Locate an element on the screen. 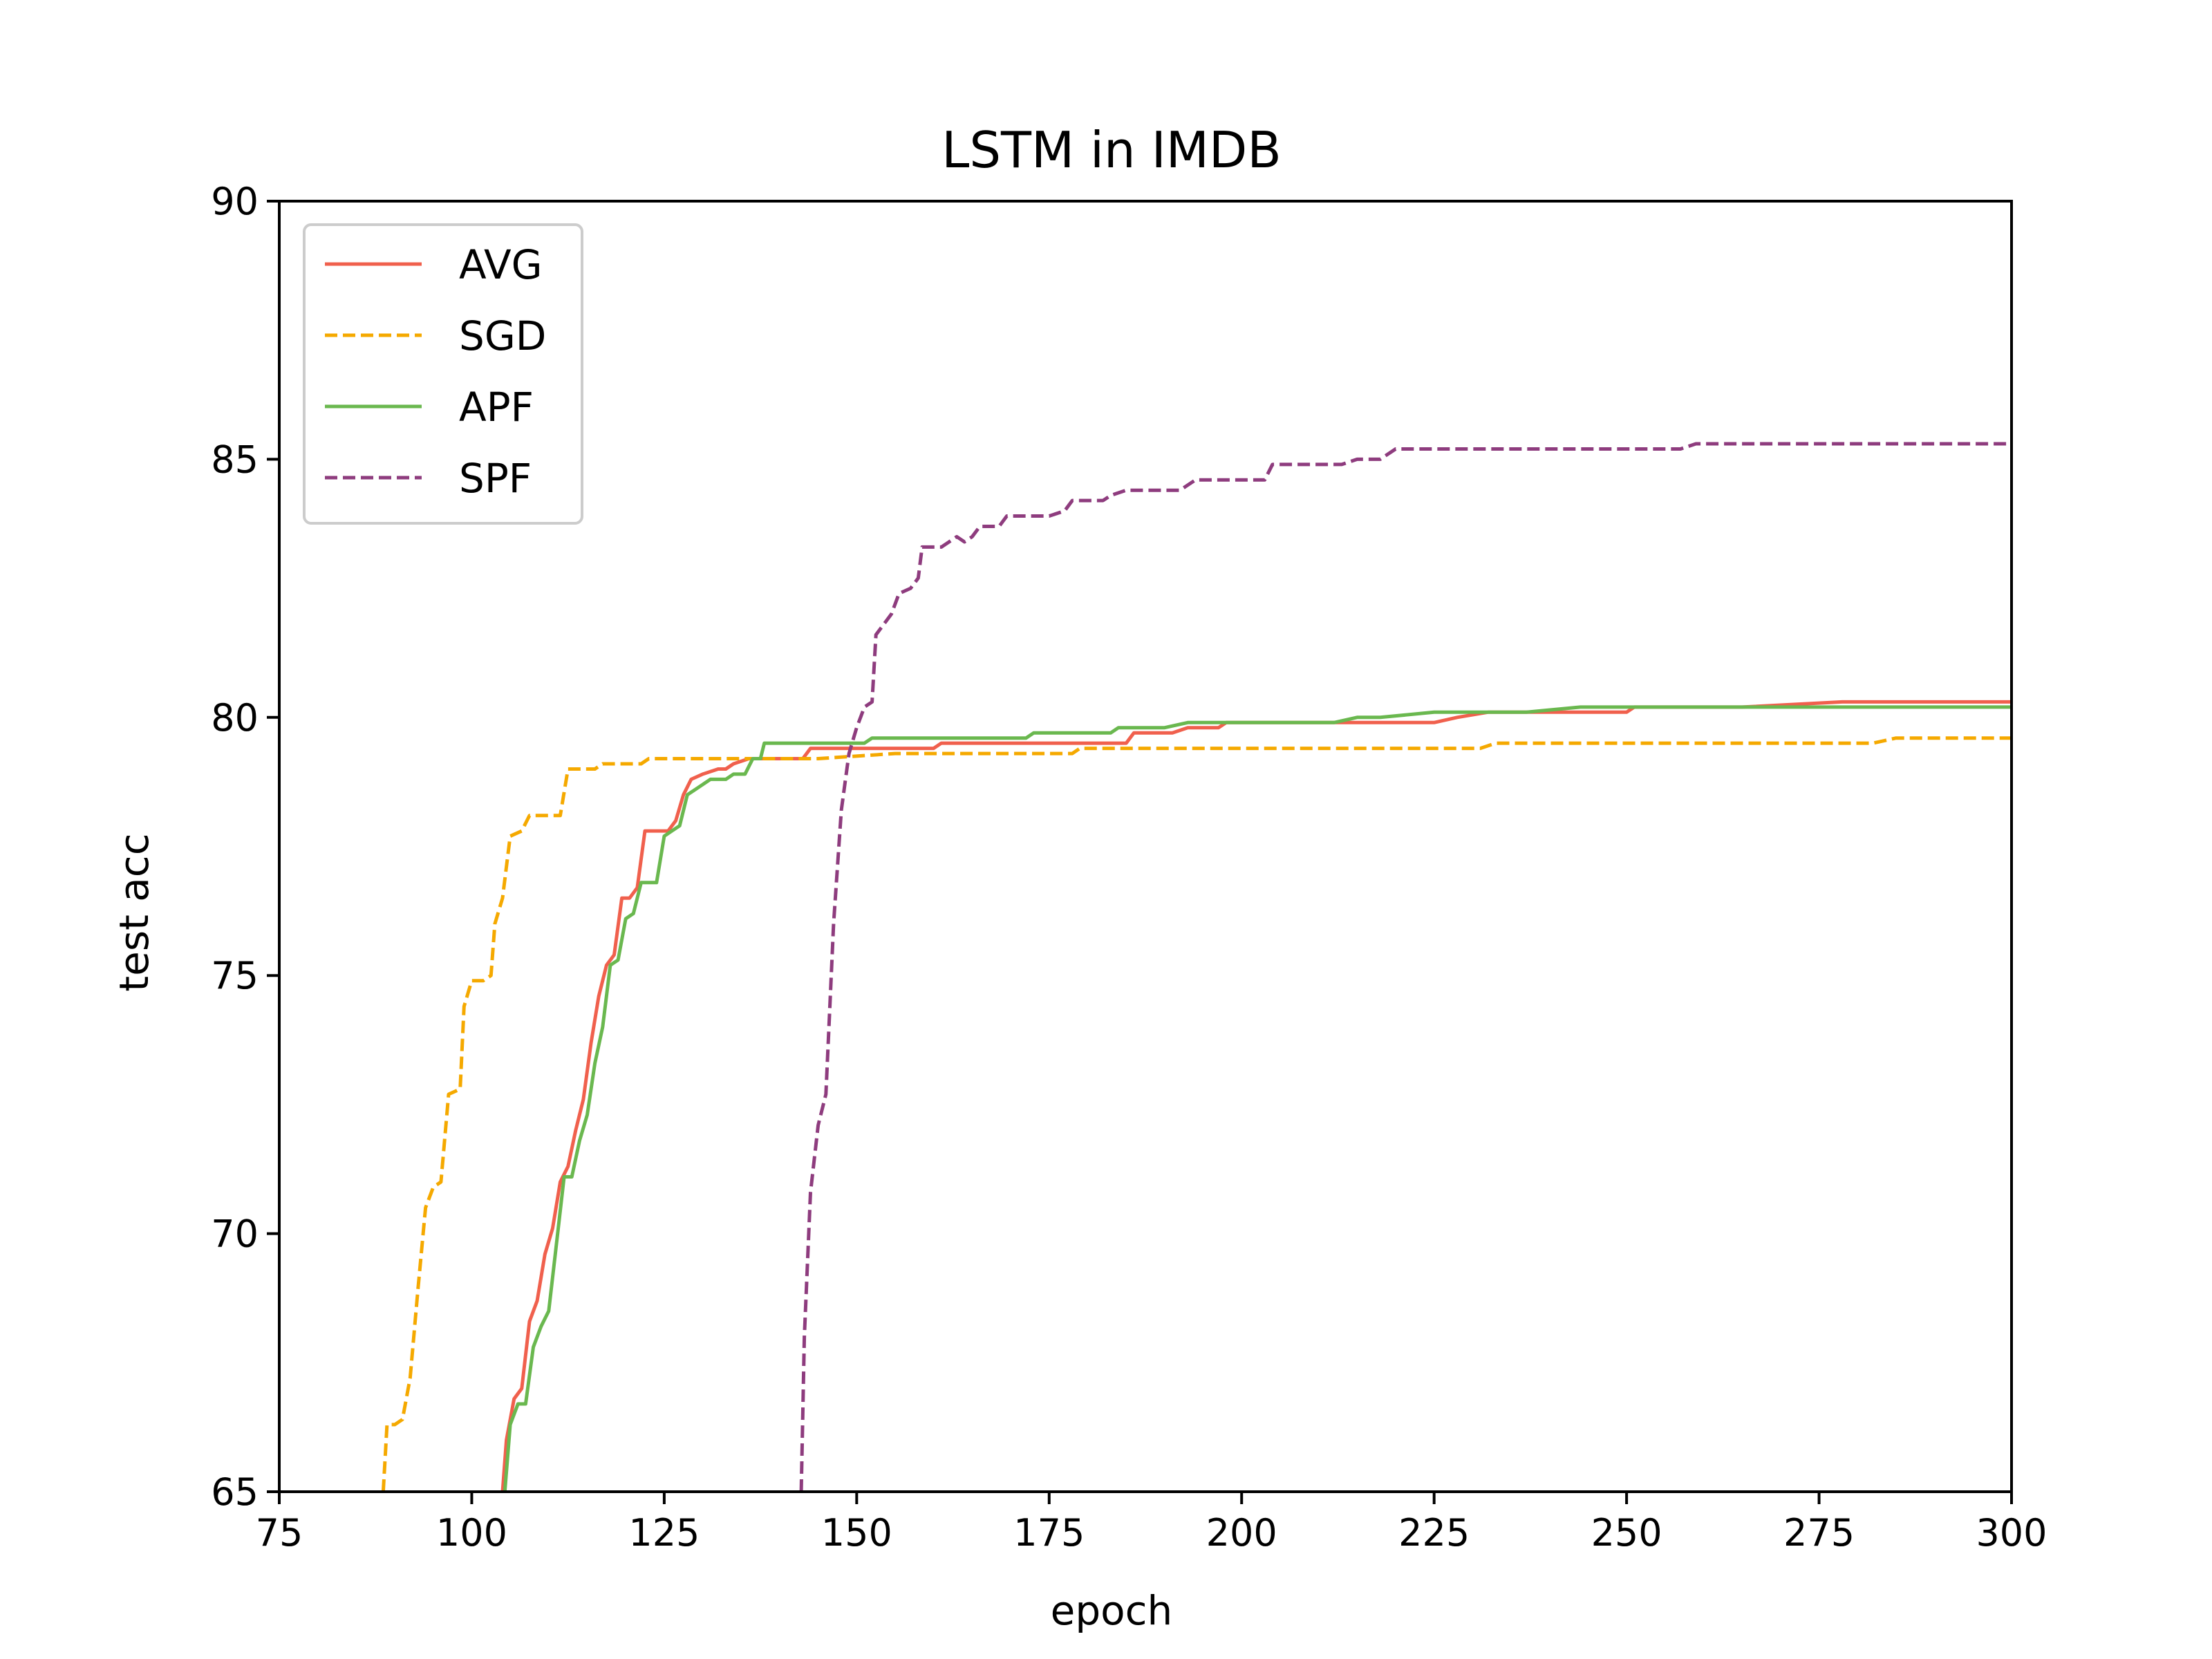  y-tick-label: 75 is located at coordinates (235, 976).